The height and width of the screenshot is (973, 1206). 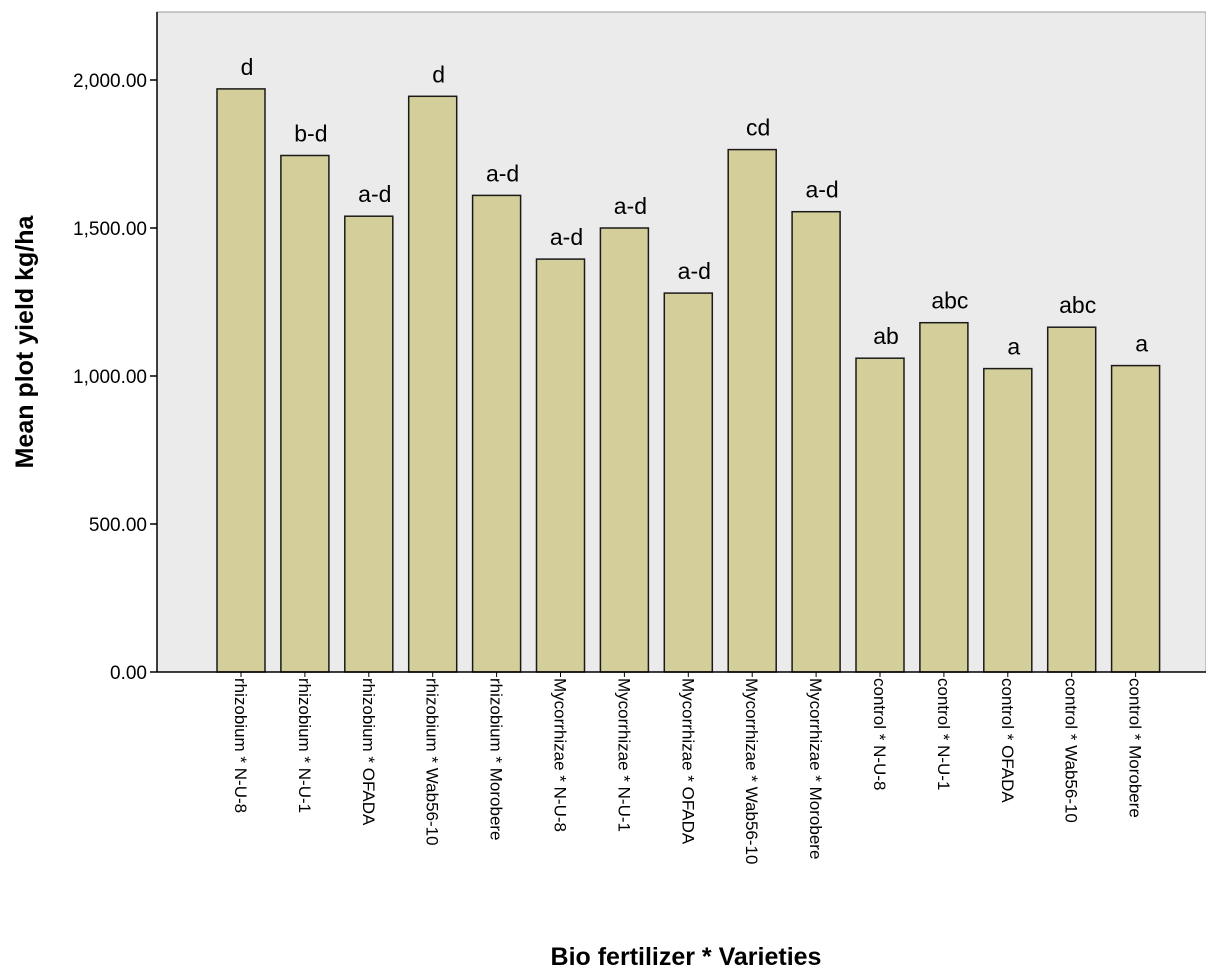 What do you see at coordinates (943, 734) in the screenshot?
I see `x-category-label: control * N-U-1` at bounding box center [943, 734].